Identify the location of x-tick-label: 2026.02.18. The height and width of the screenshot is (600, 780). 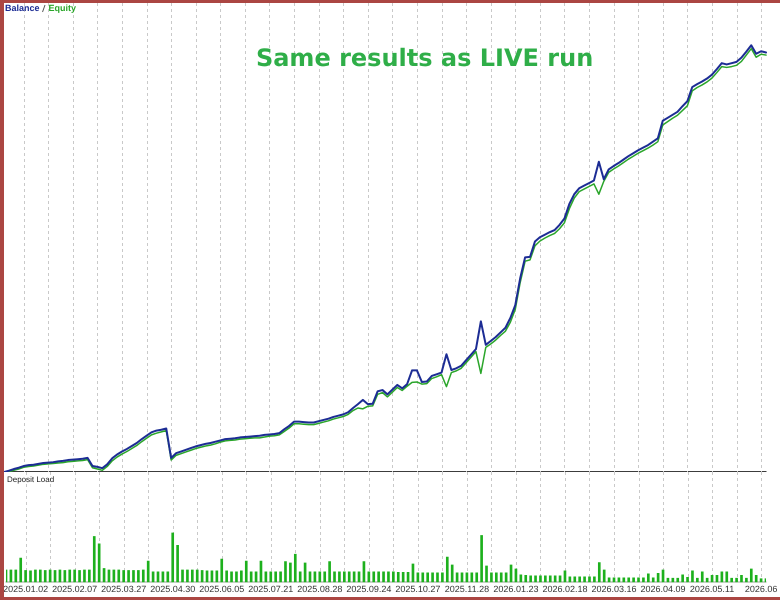
(565, 589).